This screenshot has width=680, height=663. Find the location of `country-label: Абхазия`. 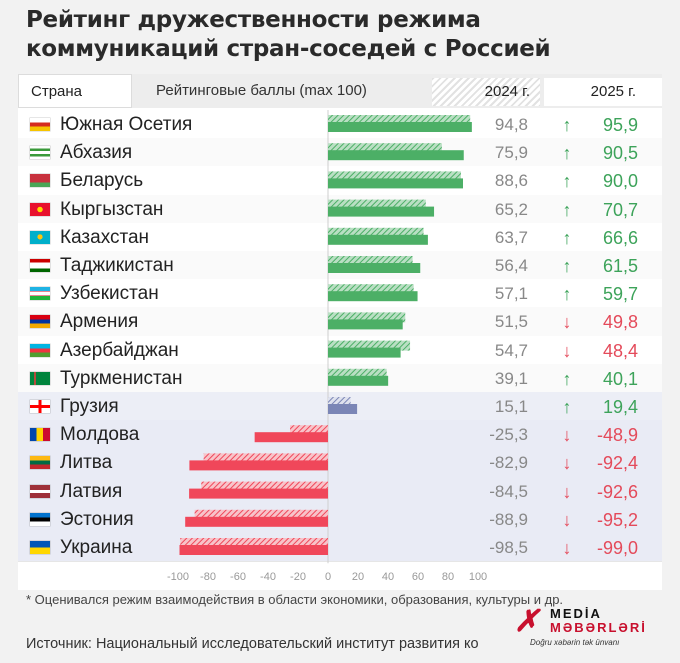

country-label: Абхазия is located at coordinates (96, 153).